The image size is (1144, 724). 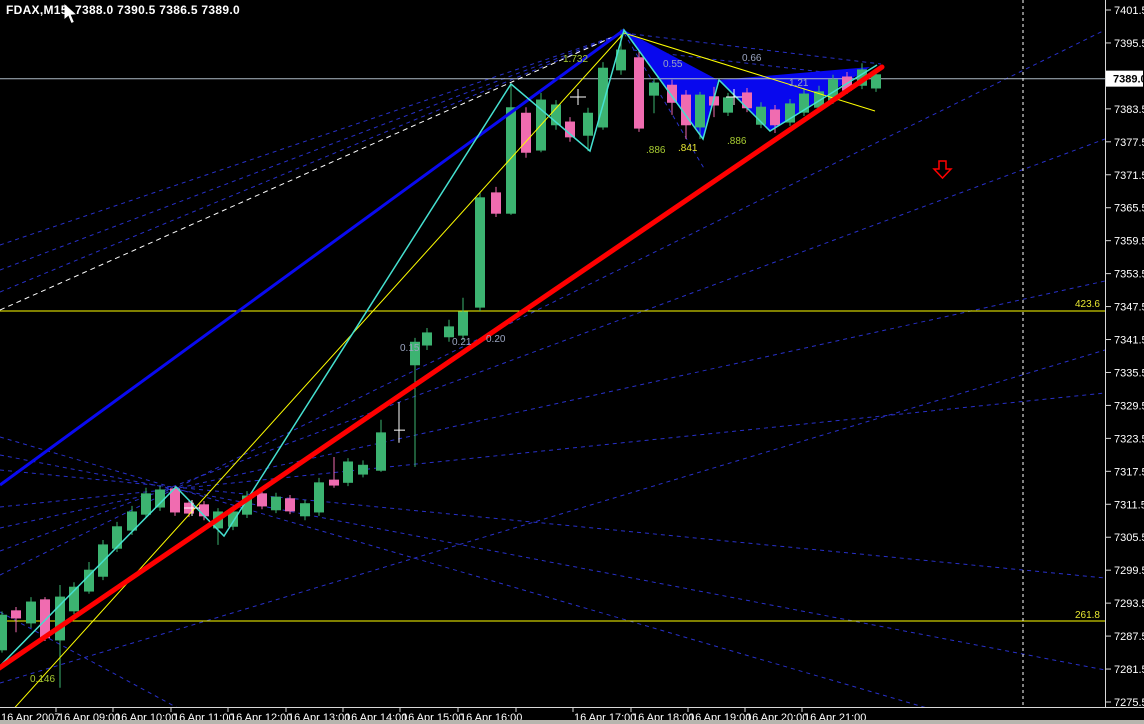 What do you see at coordinates (410, 348) in the screenshot?
I see `svg-text: 0.15` at bounding box center [410, 348].